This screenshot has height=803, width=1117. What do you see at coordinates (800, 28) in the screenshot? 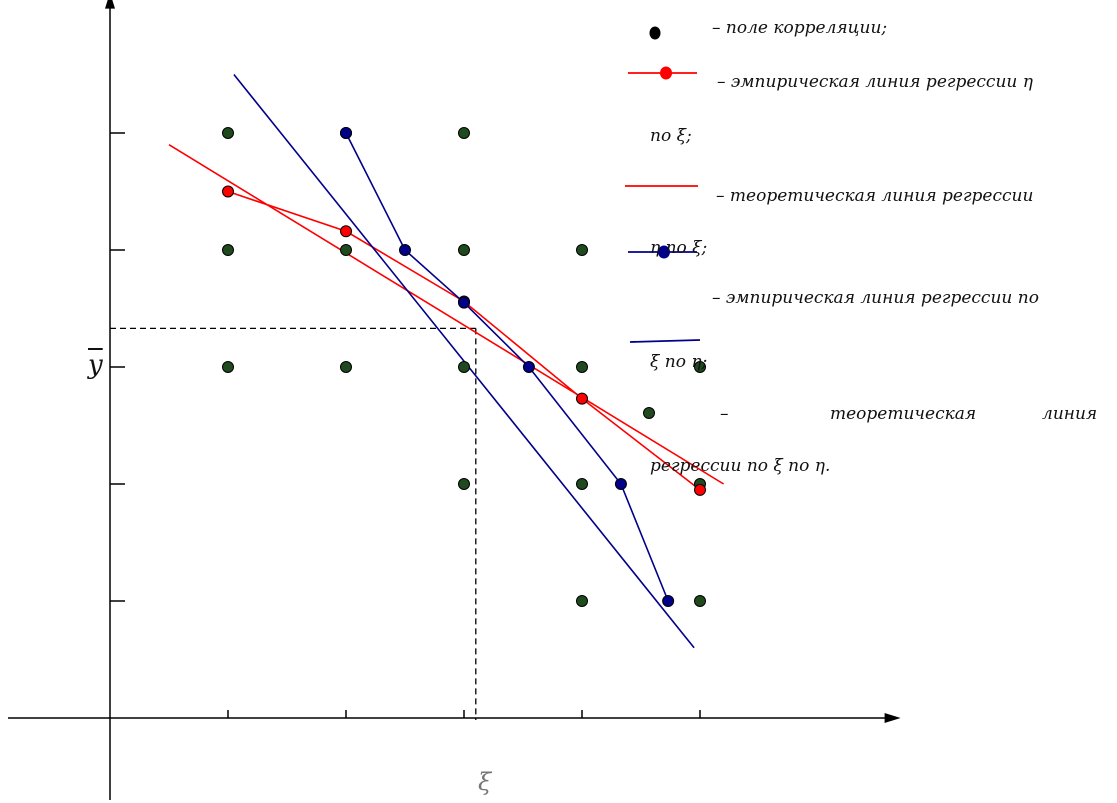
I see `legend-field-text: – поле корреляции;` at bounding box center [800, 28].